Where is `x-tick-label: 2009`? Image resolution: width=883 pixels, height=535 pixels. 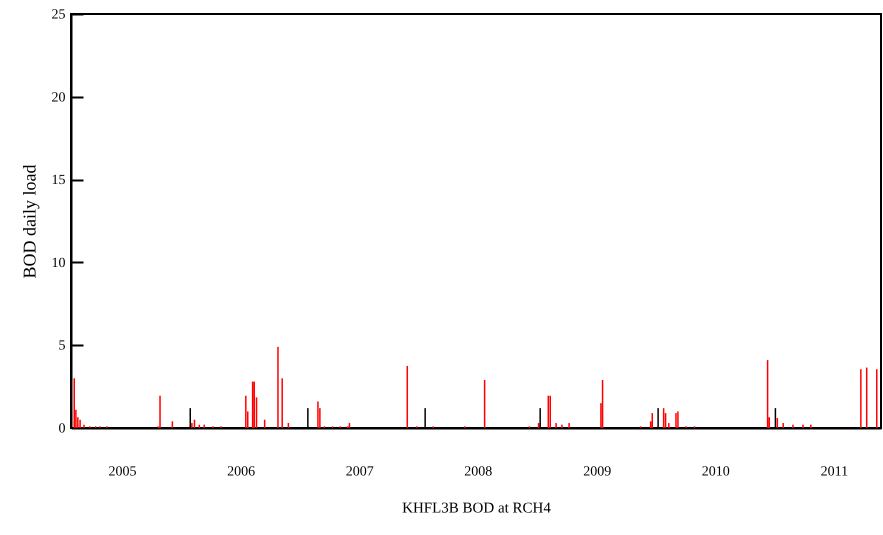
x-tick-label: 2009 is located at coordinates (597, 472).